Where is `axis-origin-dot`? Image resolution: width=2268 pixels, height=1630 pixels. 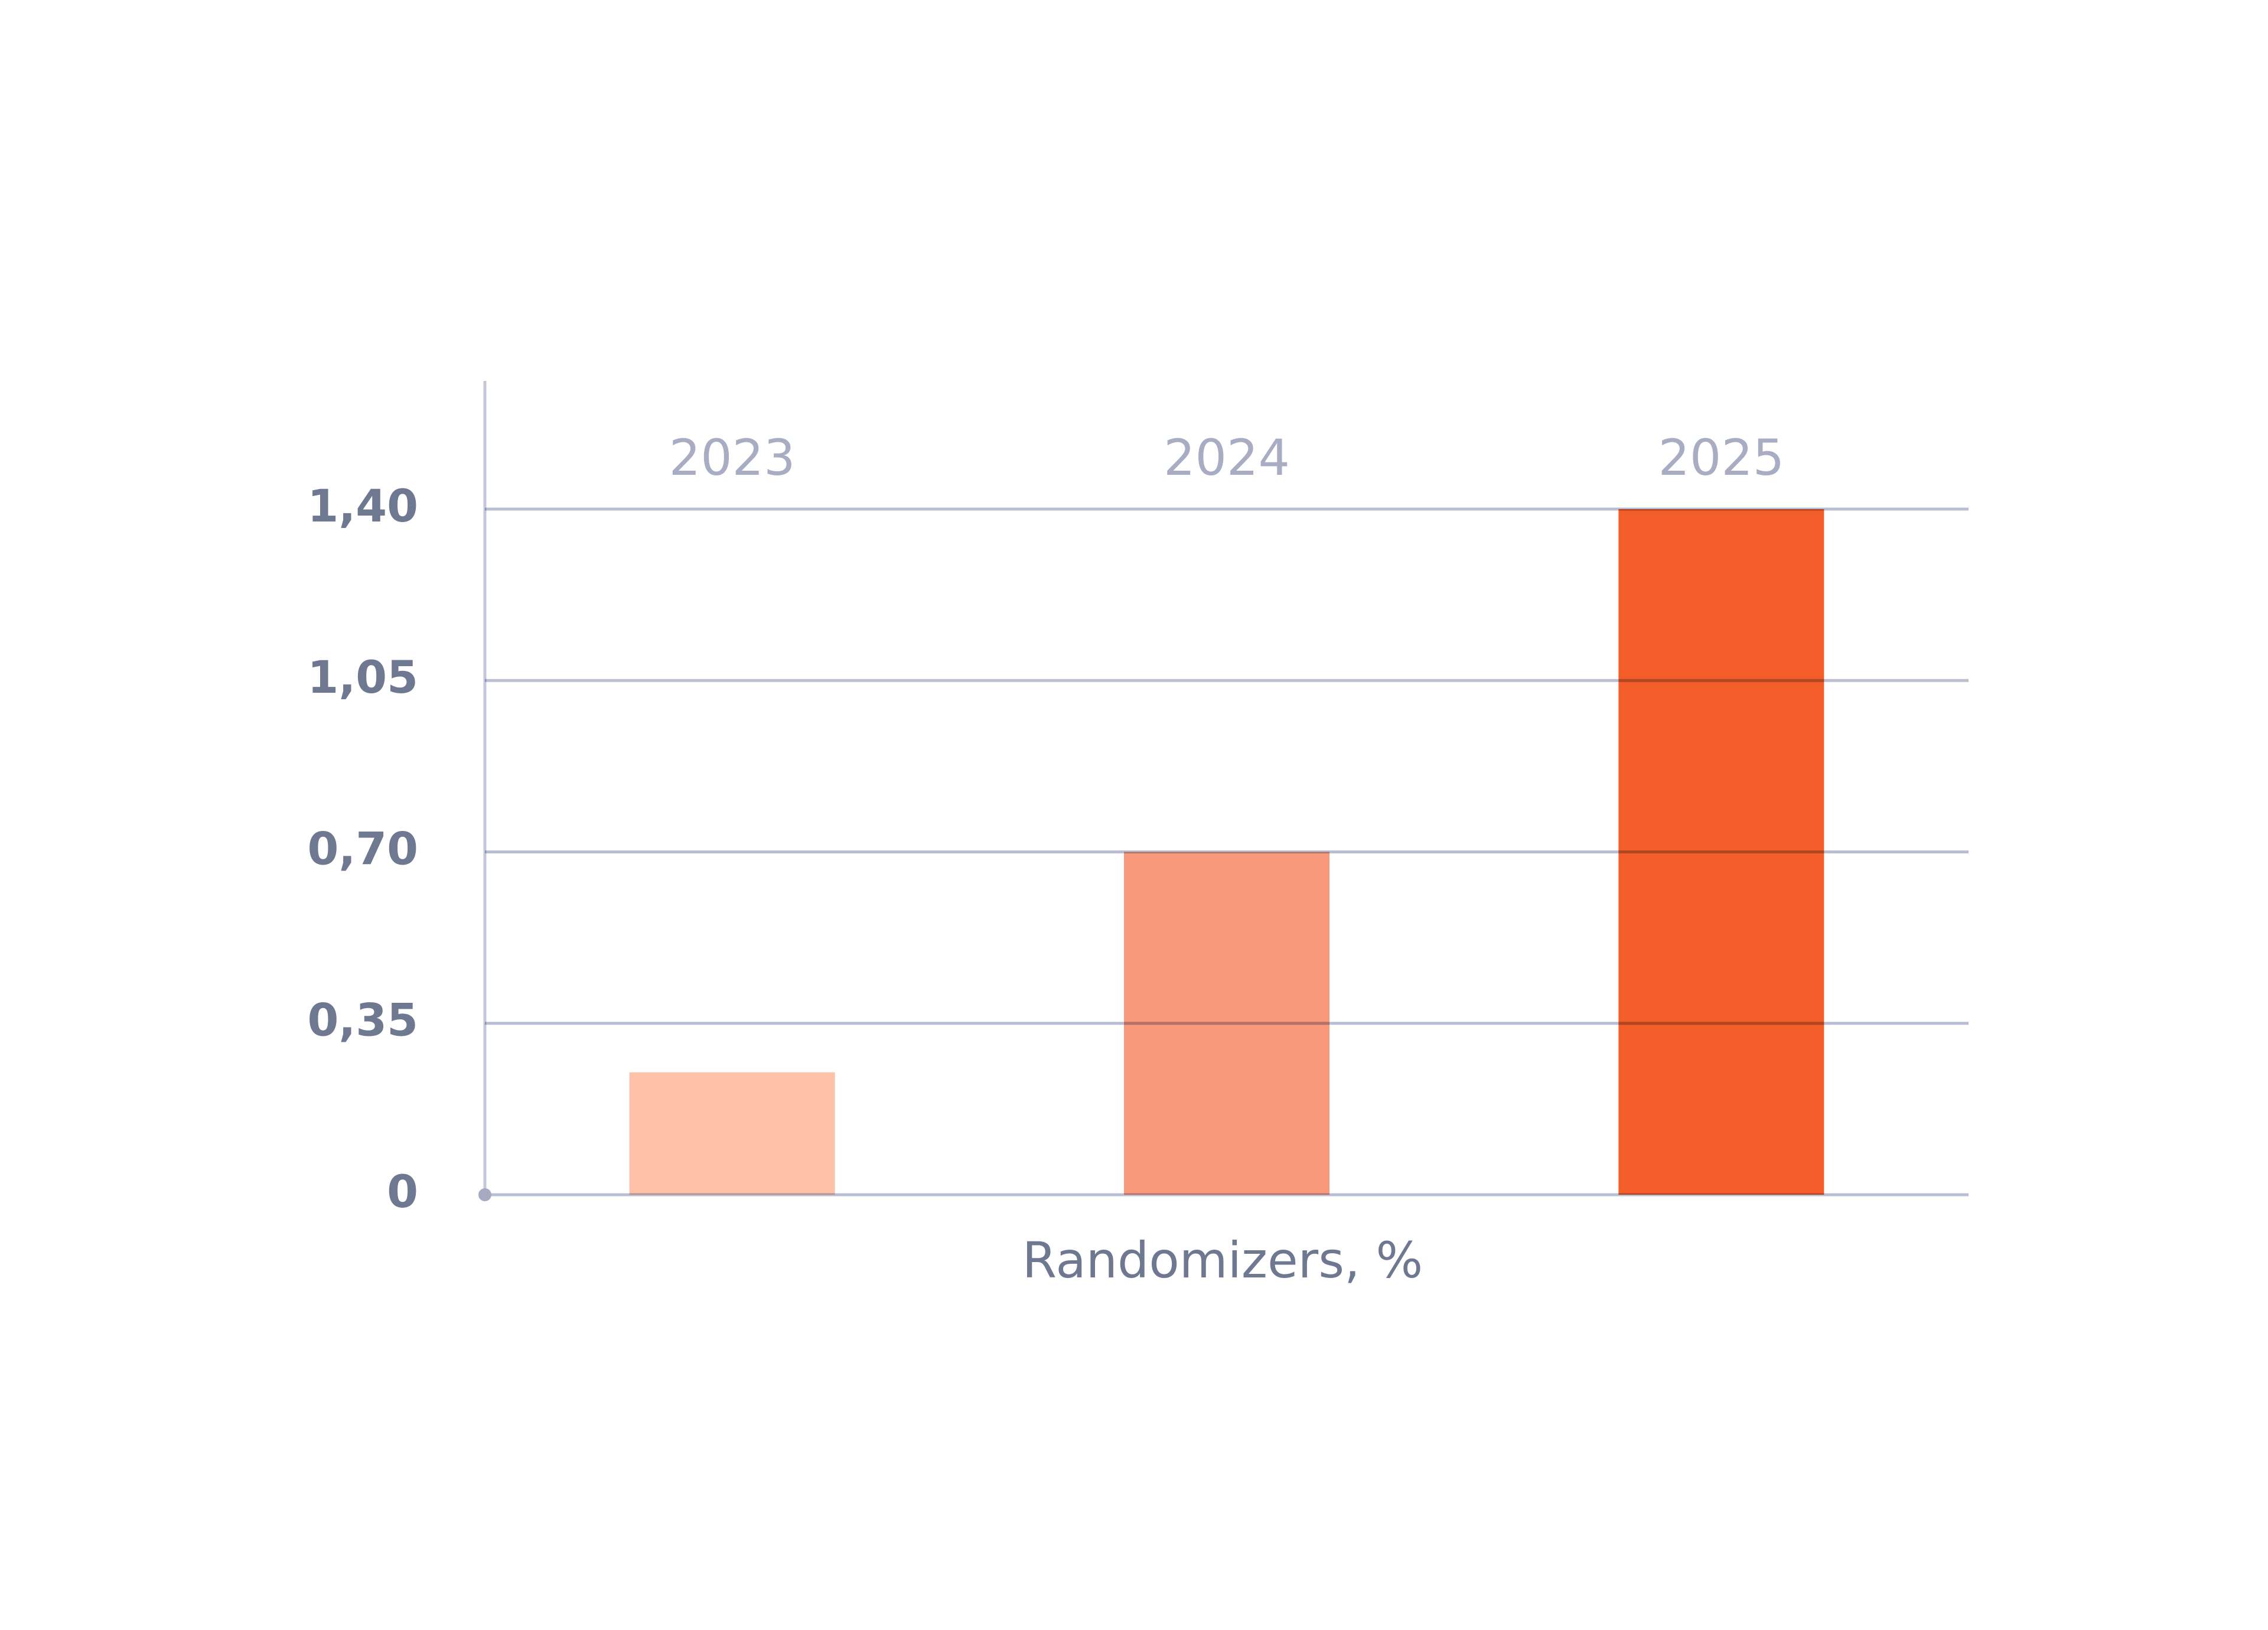 axis-origin-dot is located at coordinates (484, 1194).